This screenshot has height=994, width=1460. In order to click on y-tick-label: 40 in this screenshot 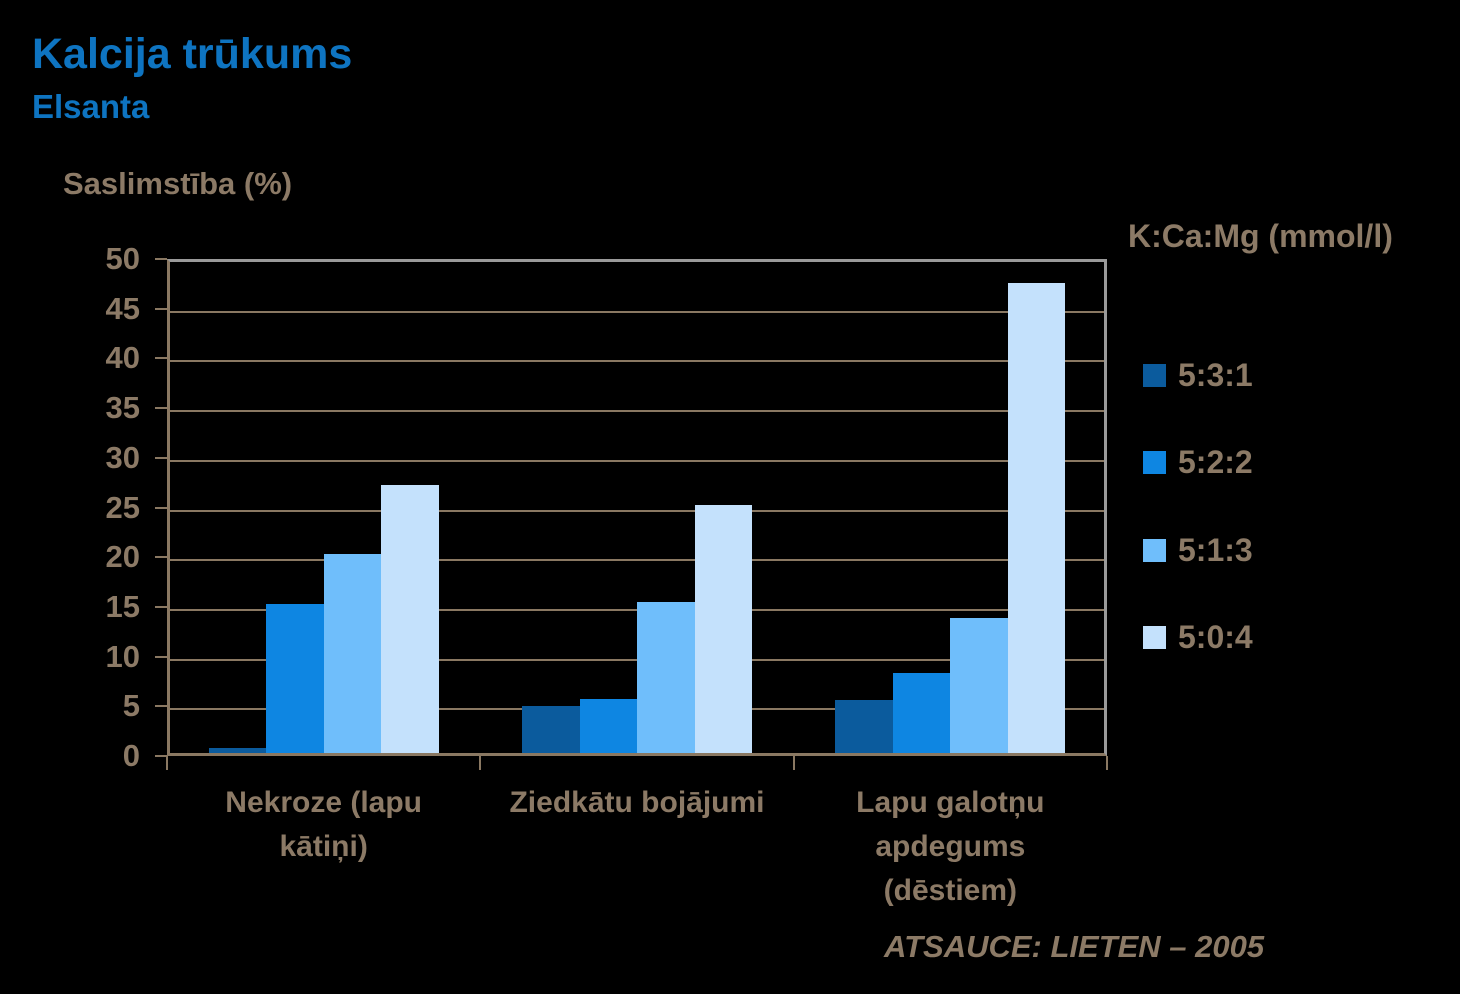, I will do `click(122, 358)`.